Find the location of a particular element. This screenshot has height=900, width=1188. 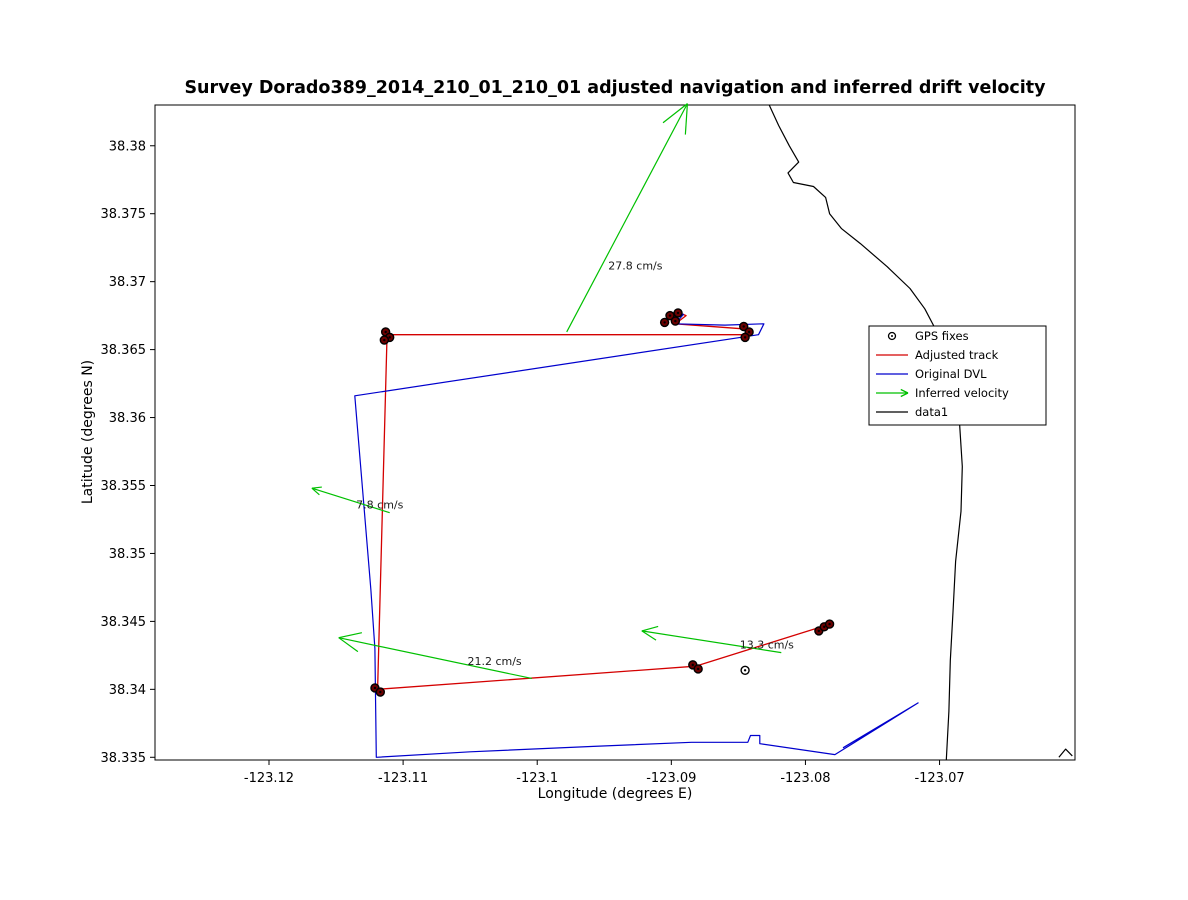

legend-entry-label: Adjusted track is located at coordinates (957, 355).